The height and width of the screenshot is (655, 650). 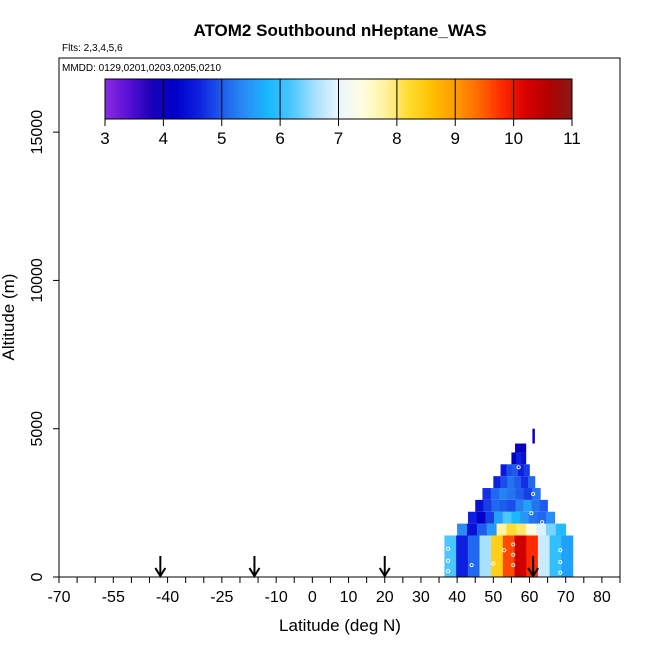 What do you see at coordinates (421, 597) in the screenshot?
I see `x-tick-label: 30` at bounding box center [421, 597].